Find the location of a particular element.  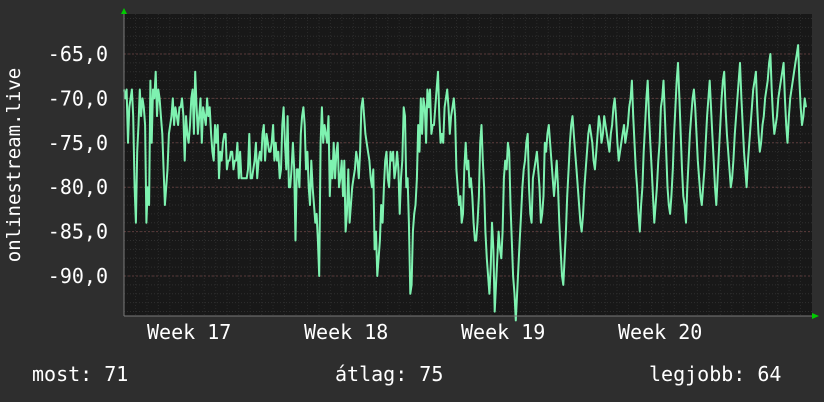

stat-best: legjobb: 64 is located at coordinates (715, 374).